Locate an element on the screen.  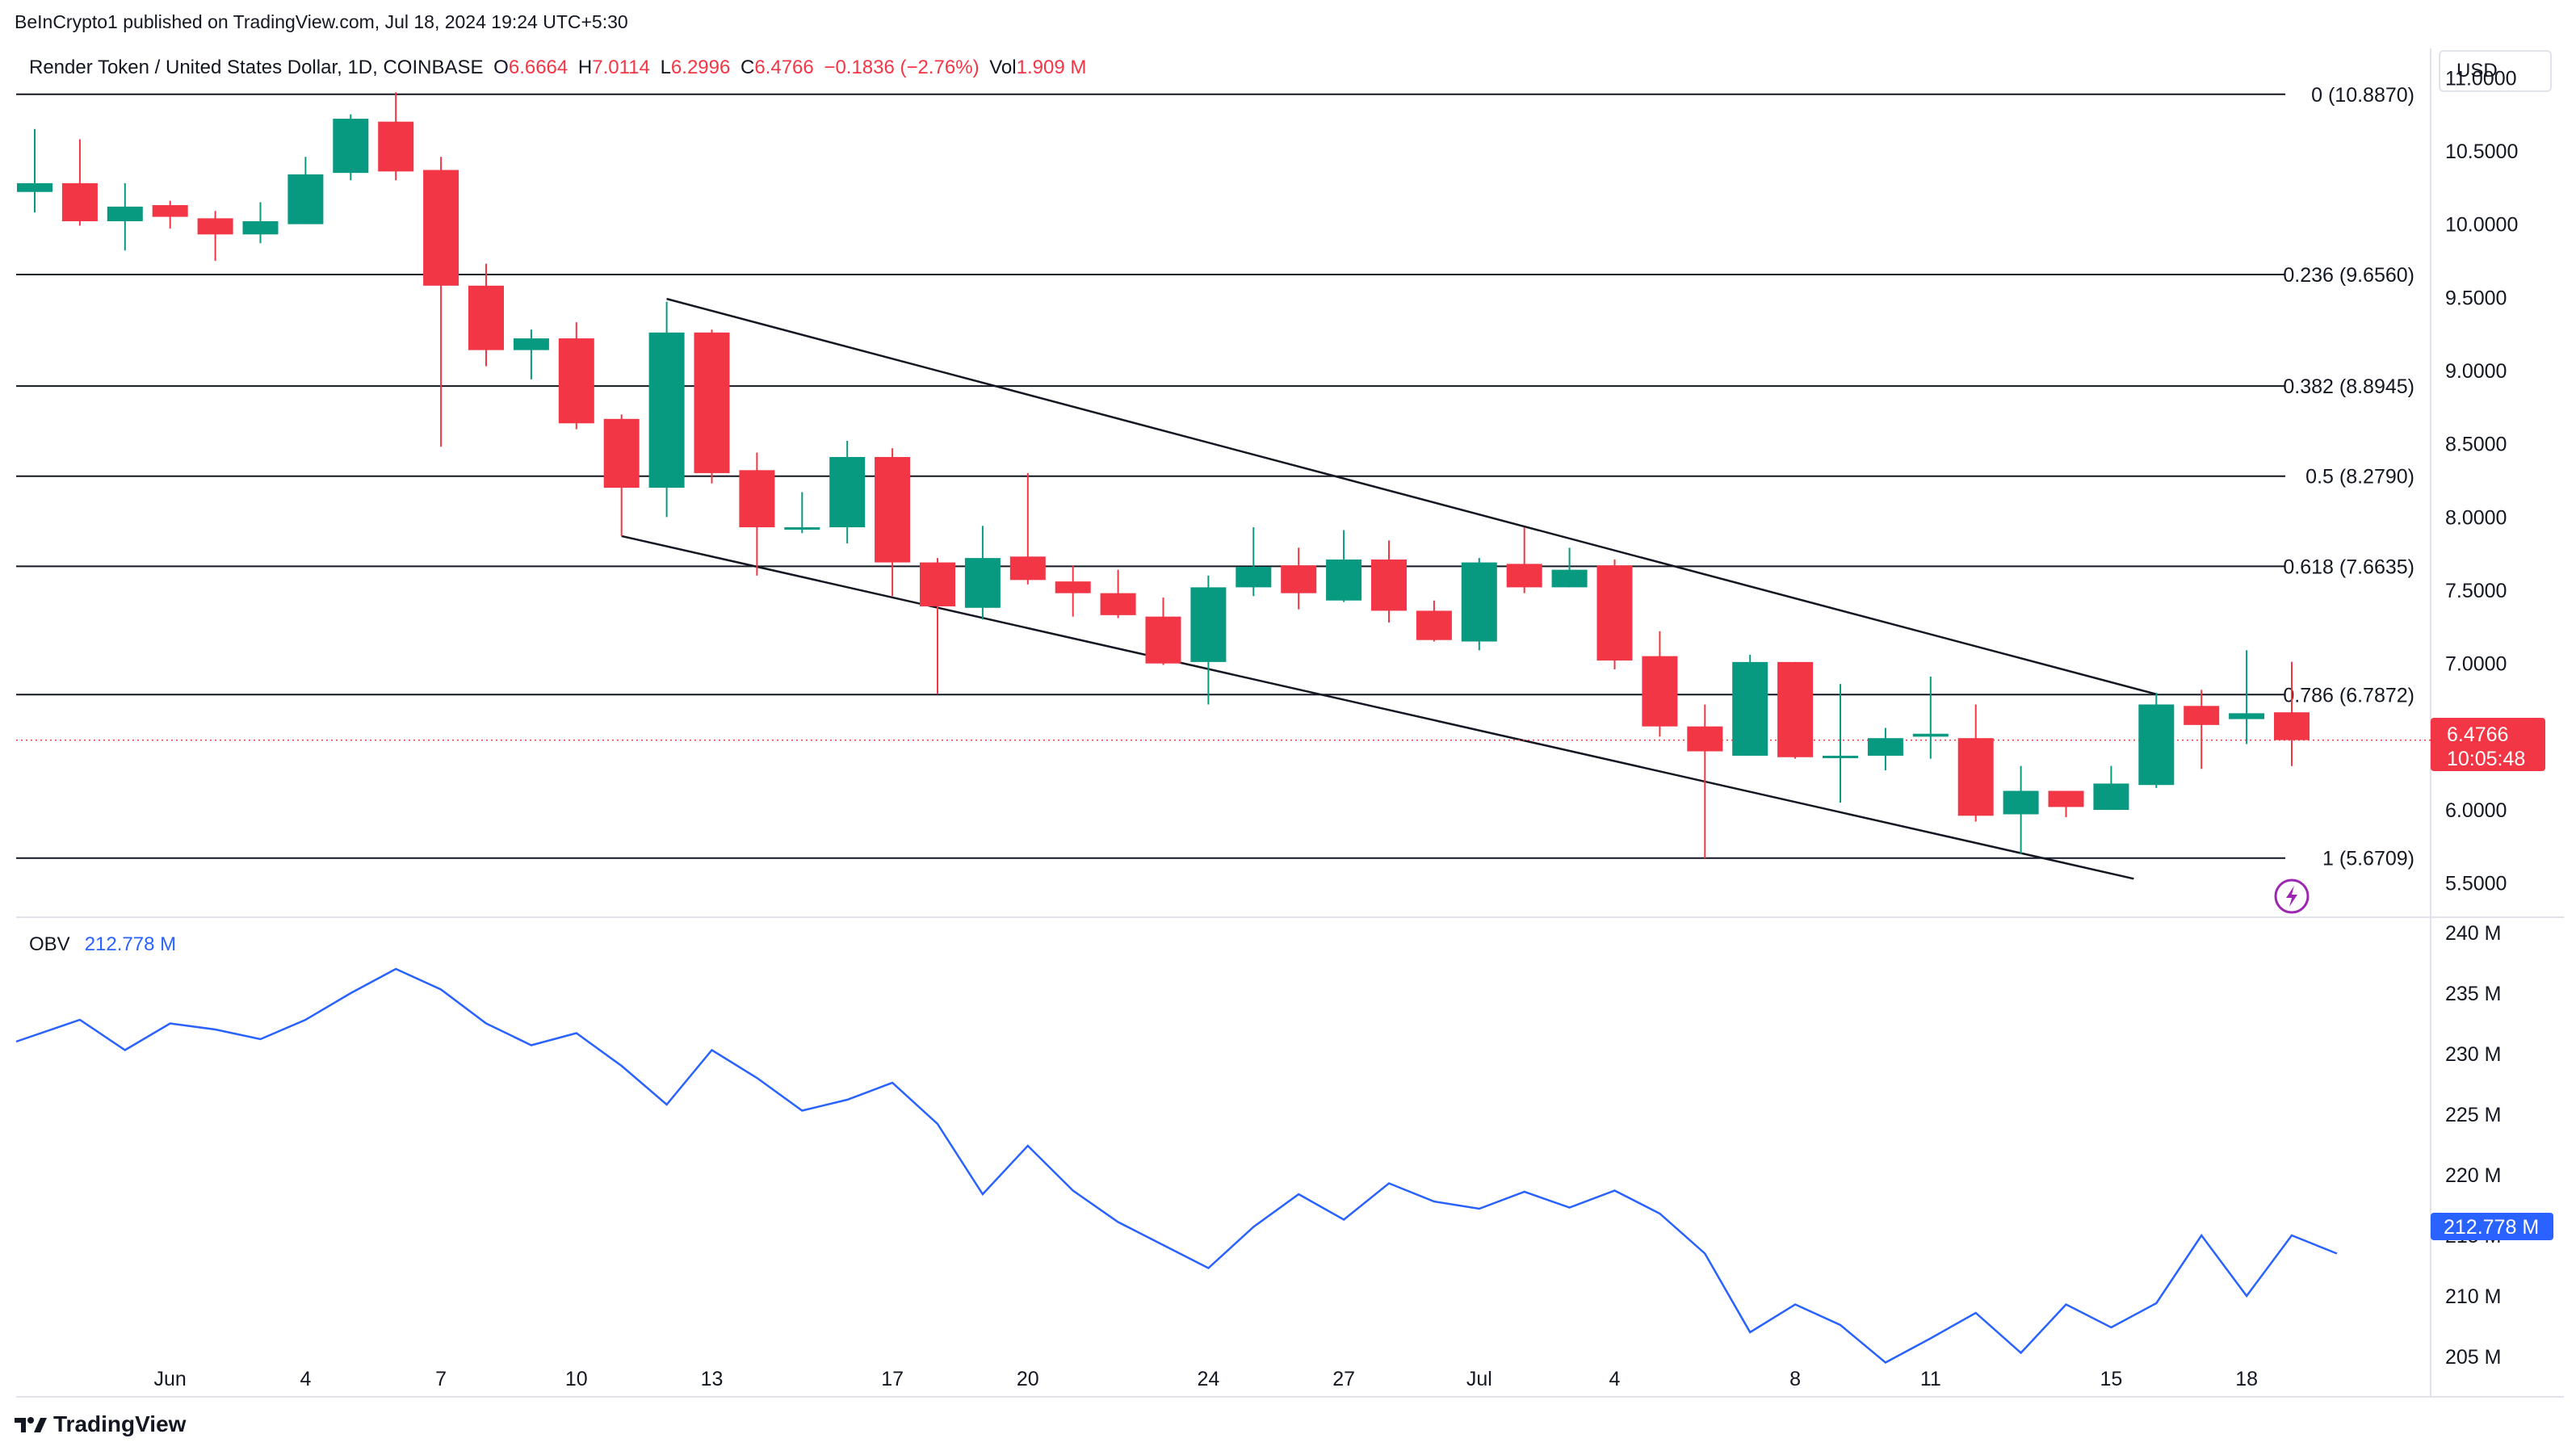
price-tick-label: 8.5000 is located at coordinates (2476, 445).